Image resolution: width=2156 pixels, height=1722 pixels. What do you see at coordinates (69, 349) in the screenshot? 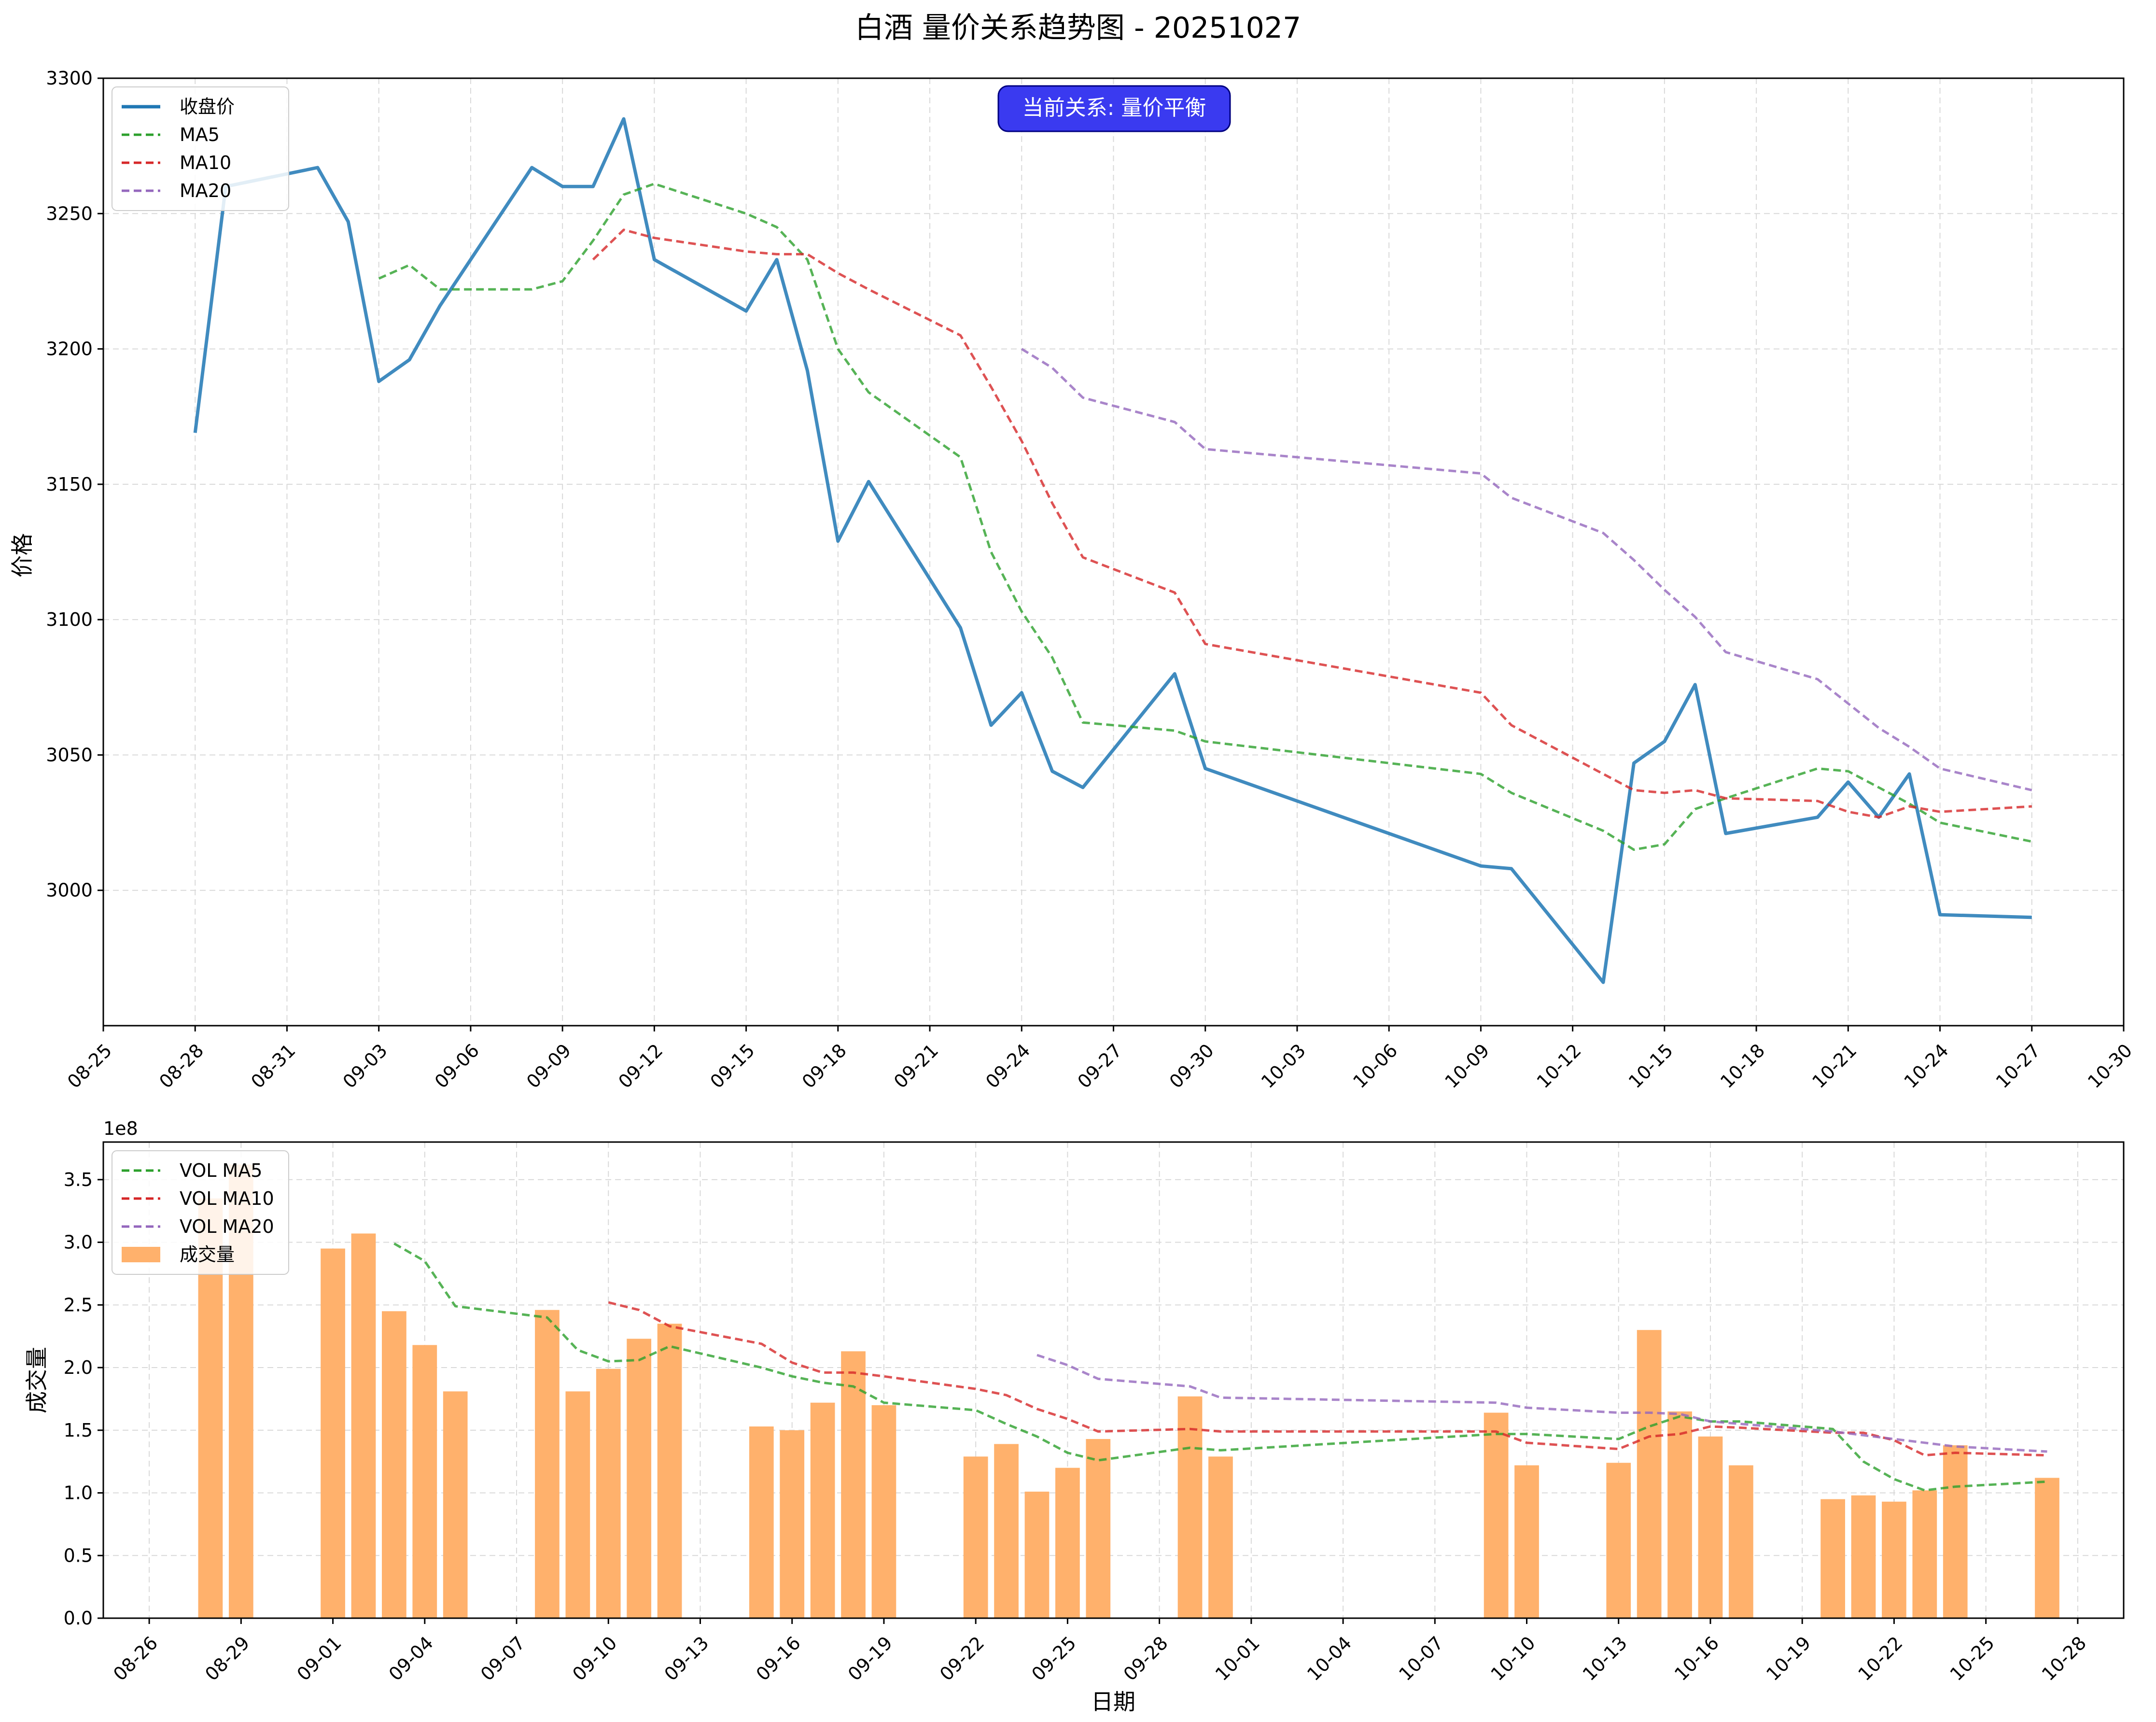
I see `y-tick-label: 3200` at bounding box center [69, 349].